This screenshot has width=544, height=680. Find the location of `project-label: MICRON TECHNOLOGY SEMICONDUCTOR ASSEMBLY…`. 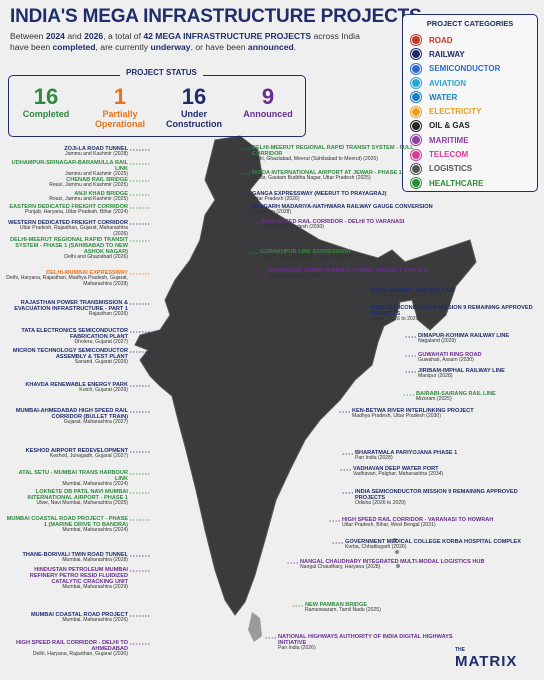

project-label: MICRON TECHNOLOGY SEMICONDUCTOR ASSEMBLY… is located at coordinates (67, 357).